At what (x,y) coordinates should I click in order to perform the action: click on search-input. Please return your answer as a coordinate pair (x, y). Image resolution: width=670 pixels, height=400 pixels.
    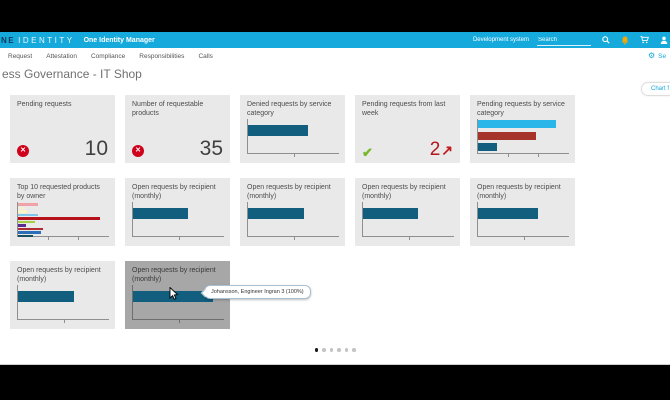
    Looking at the image, I should click on (564, 40).